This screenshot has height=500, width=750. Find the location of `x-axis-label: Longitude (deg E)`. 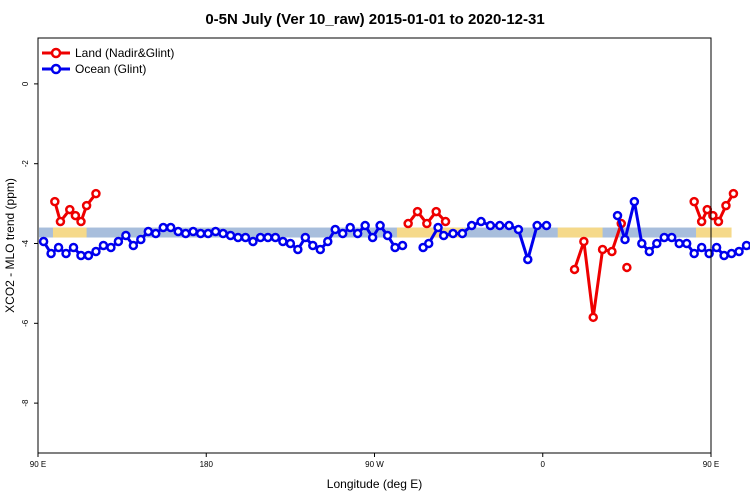

x-axis-label: Longitude (deg E) is located at coordinates (374, 484).